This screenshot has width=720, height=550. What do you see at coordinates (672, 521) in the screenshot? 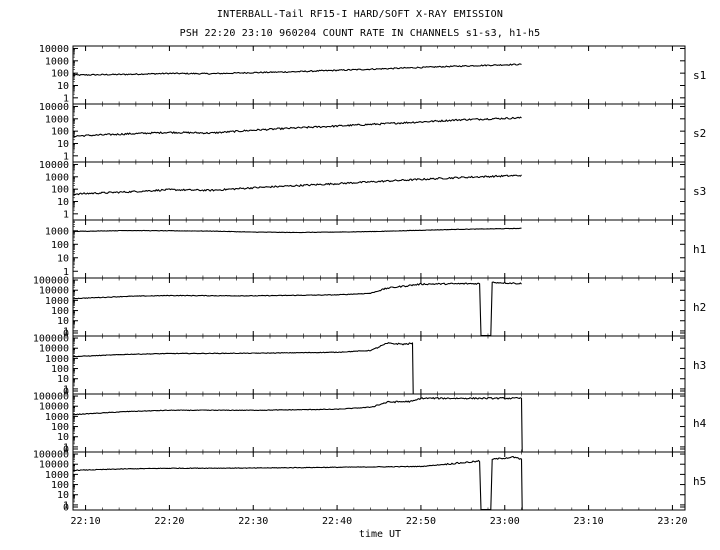
I see `x-tick-label: 23:20` at bounding box center [672, 521].